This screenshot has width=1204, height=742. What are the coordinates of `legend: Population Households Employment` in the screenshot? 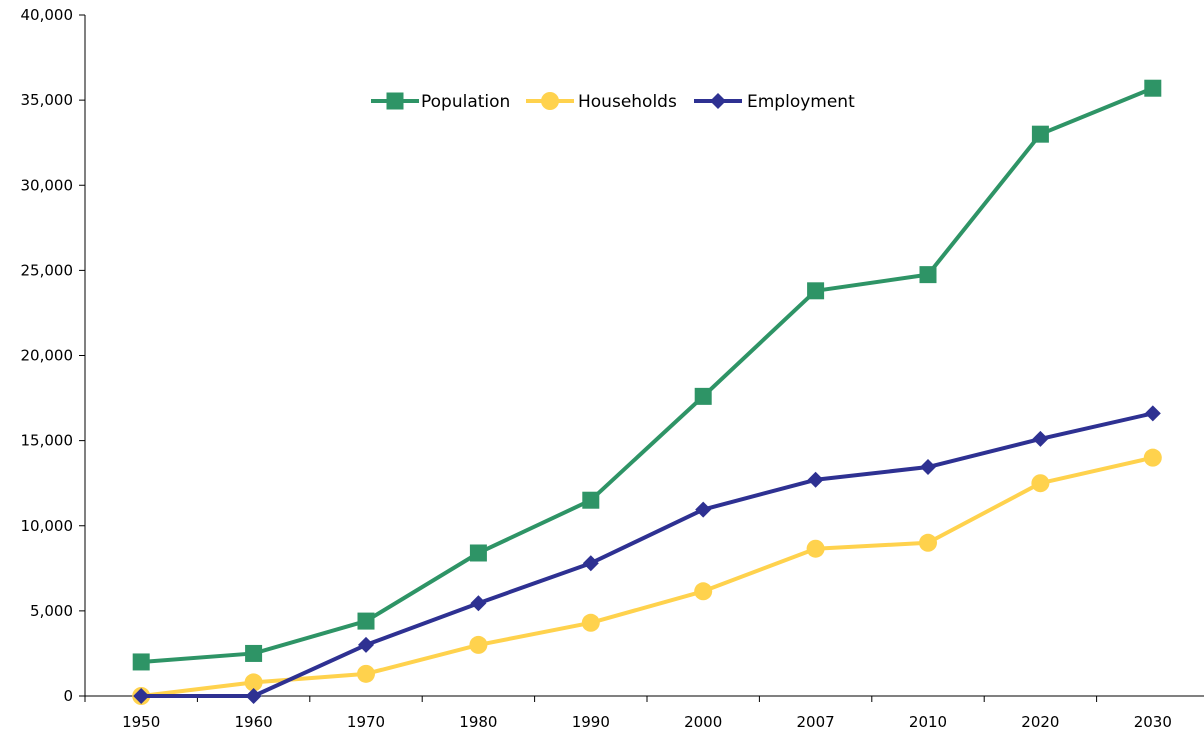 It's located at (613, 102).